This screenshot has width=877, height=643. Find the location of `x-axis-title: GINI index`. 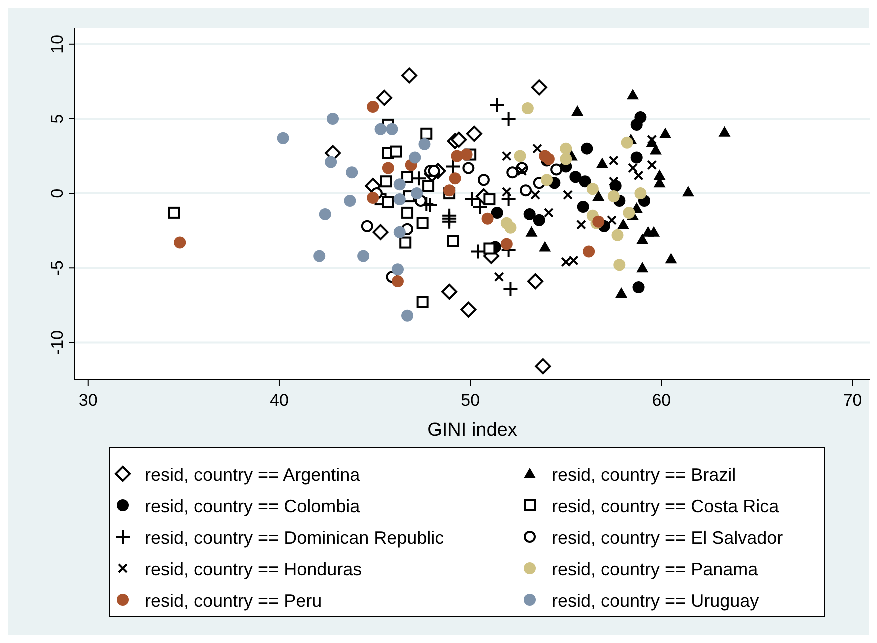

x-axis-title: GINI index is located at coordinates (473, 430).